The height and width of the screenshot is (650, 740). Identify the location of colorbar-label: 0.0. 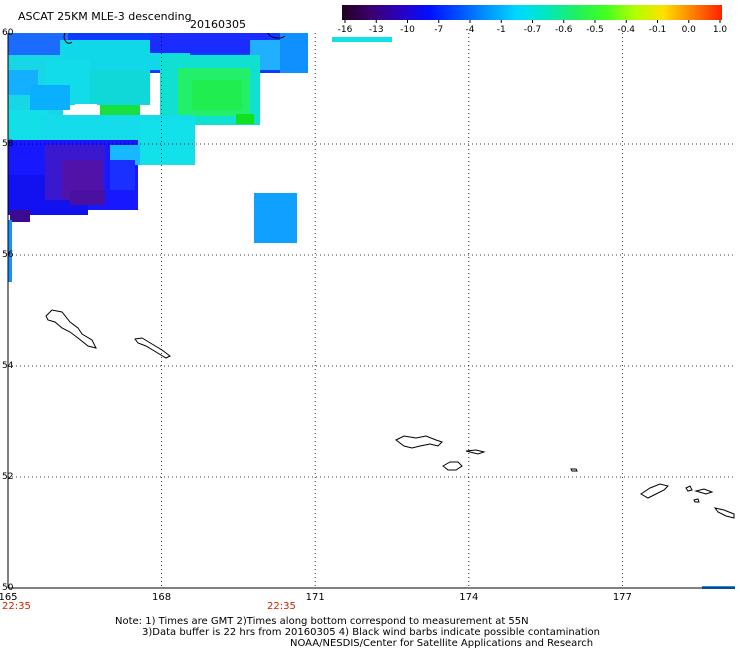
(689, 30).